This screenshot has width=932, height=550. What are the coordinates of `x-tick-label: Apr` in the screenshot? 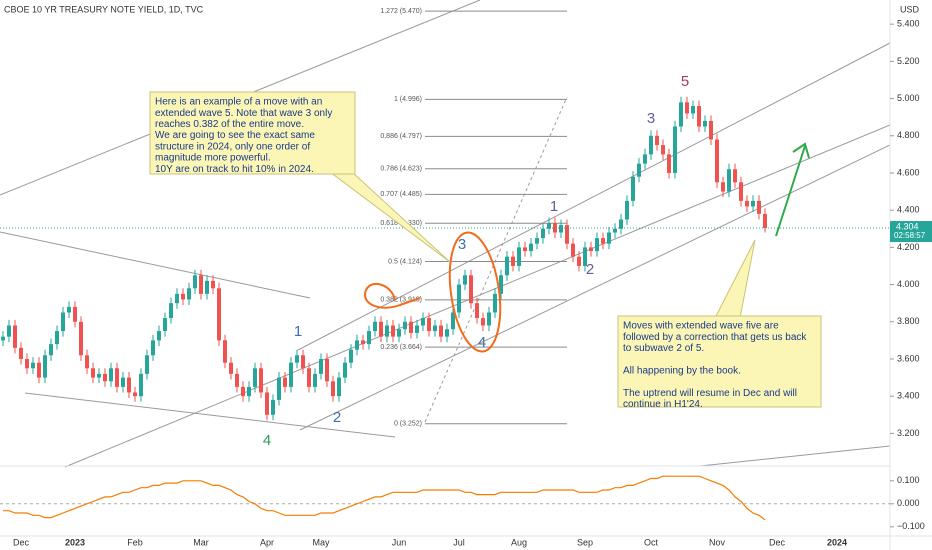 It's located at (267, 542).